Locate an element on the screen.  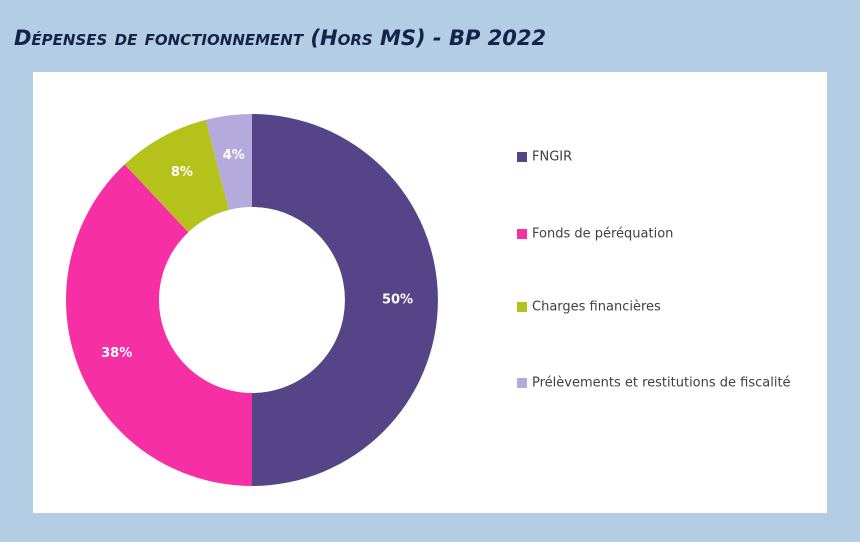
data-label: 38% is located at coordinates (116, 353).